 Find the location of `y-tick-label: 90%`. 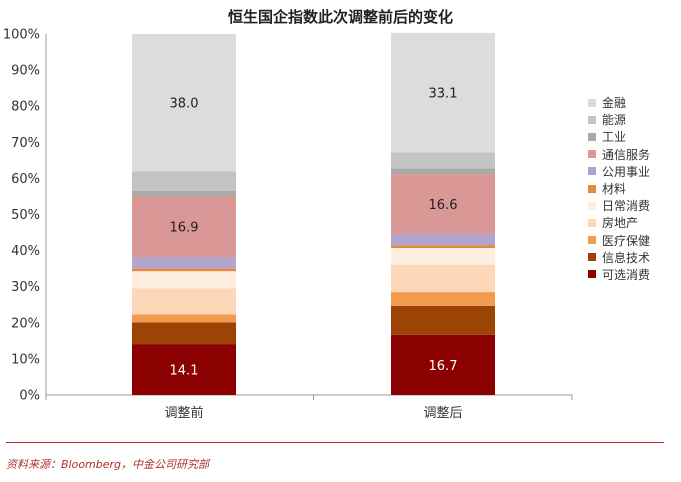

y-tick-label: 90% is located at coordinates (25, 71).